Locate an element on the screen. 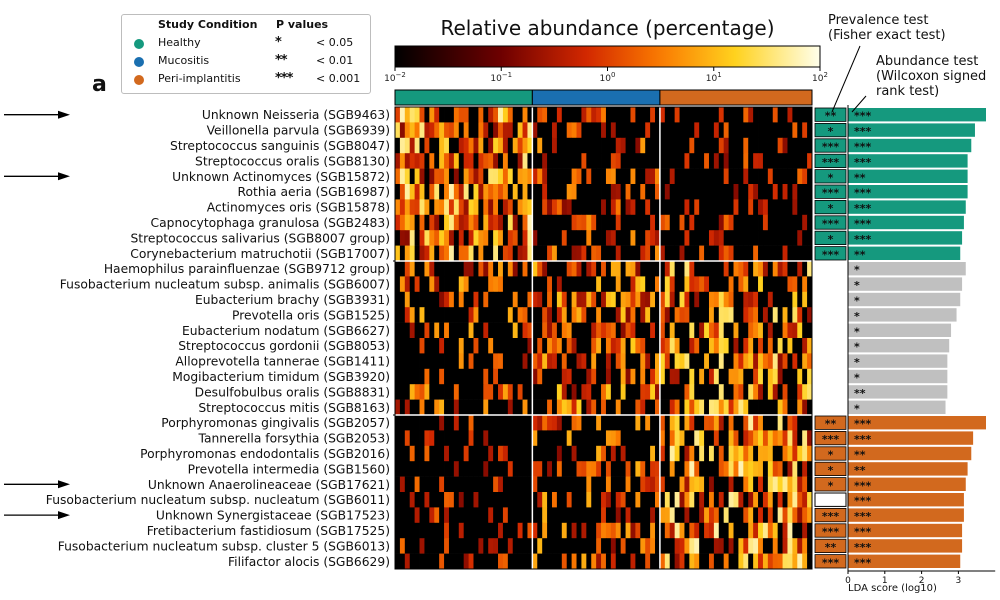  row-label: Filifactor alocis (SGB6629) is located at coordinates (309, 562).